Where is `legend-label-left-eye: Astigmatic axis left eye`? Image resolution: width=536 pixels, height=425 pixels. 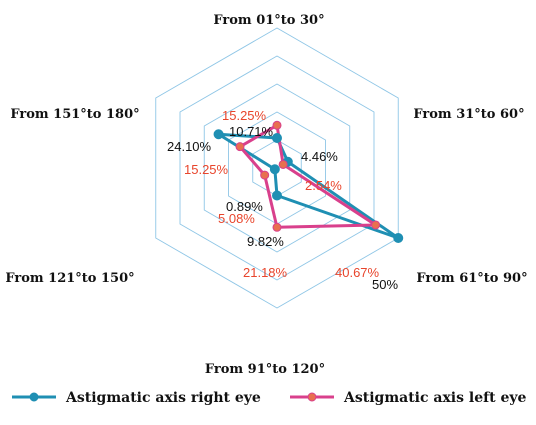
legend-label-left-eye: Astigmatic axis left eye is located at coordinates (435, 398).